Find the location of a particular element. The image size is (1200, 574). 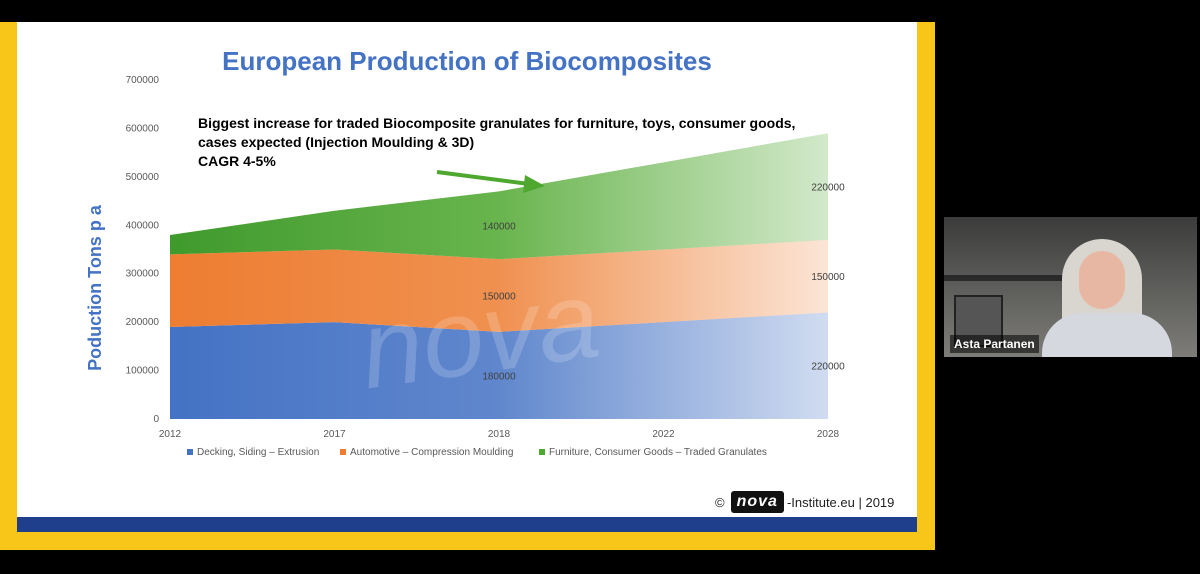

arrow-icon is located at coordinates (490, 181).